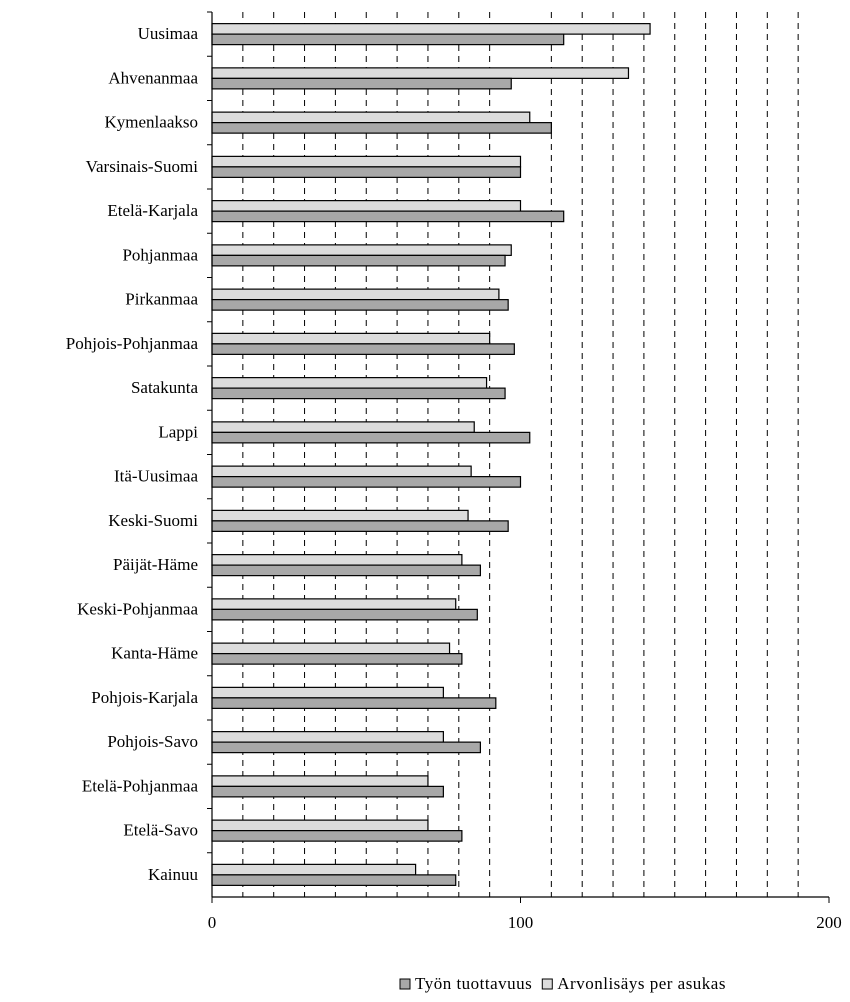  I want to click on y-tick-label: Satakunta, so click(164, 387).